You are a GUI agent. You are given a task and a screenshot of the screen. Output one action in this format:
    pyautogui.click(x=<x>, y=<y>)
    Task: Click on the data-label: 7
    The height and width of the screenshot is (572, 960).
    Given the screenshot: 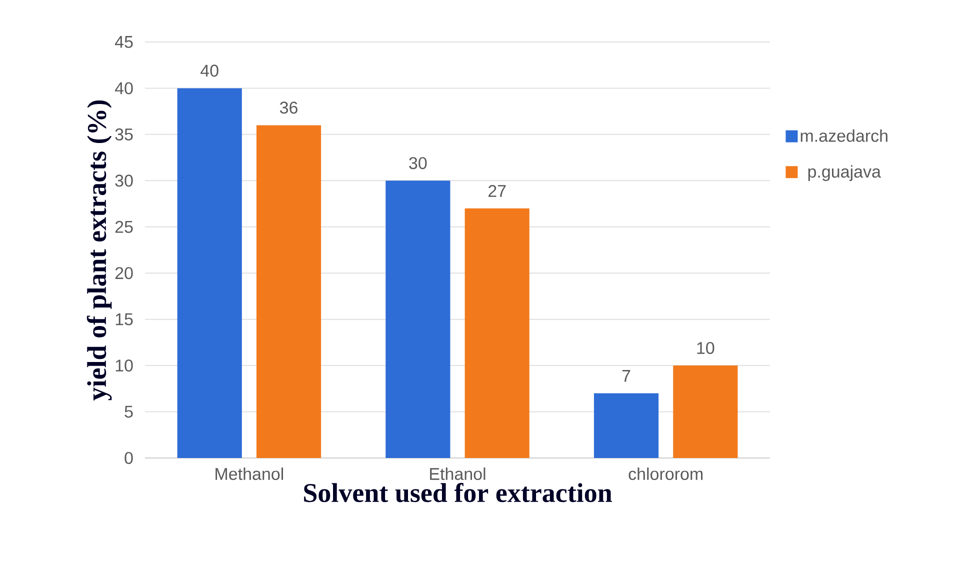 What is the action you would take?
    pyautogui.click(x=626, y=376)
    